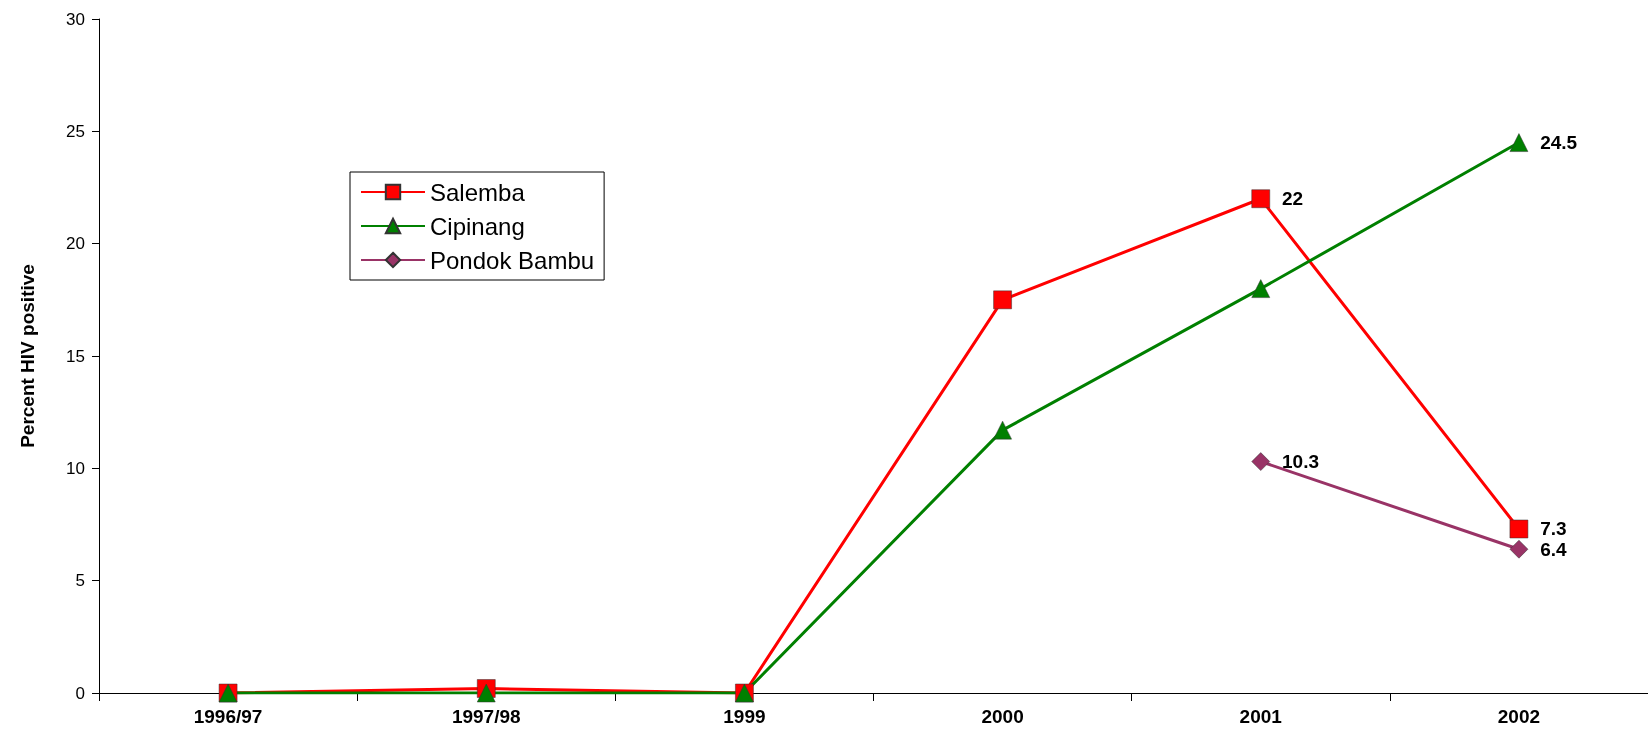 Image resolution: width=1648 pixels, height=740 pixels. Describe the element at coordinates (478, 192) in the screenshot. I see `legend-label: Salemba` at that location.